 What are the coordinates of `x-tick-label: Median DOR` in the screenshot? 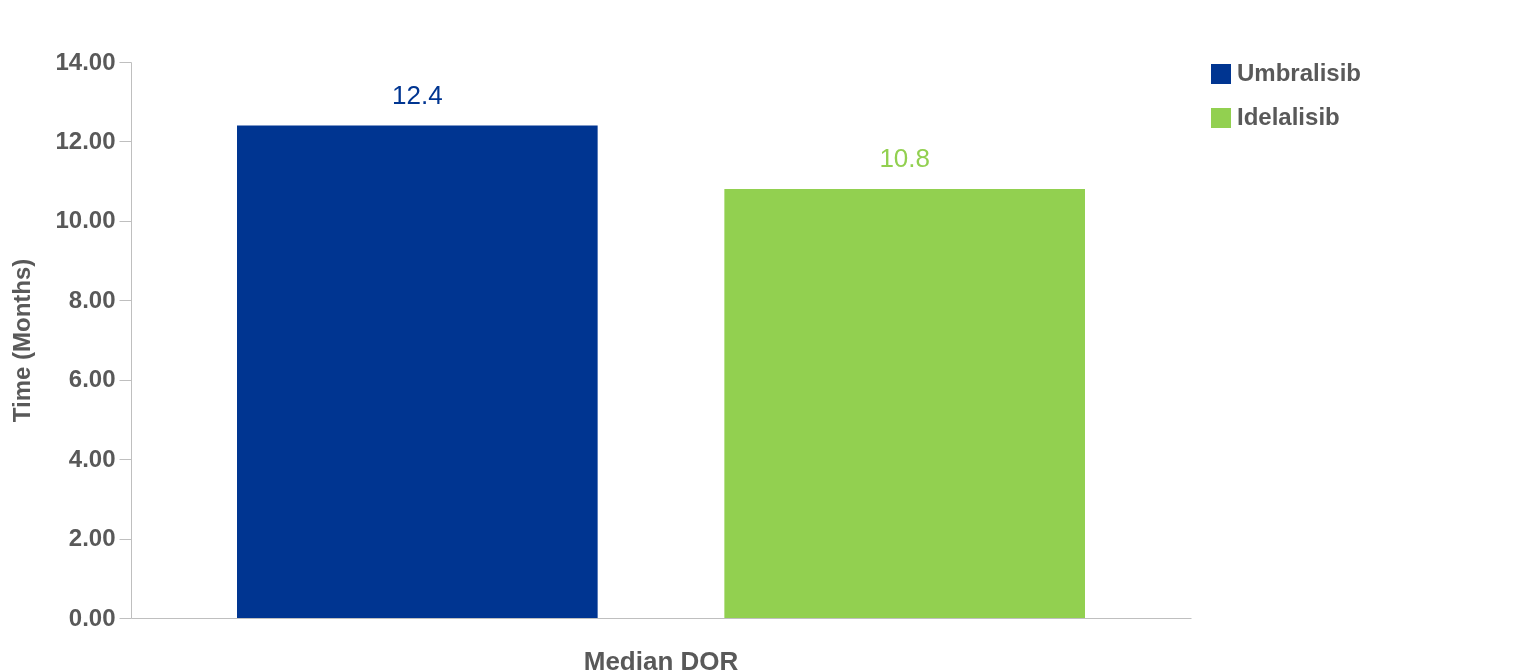 It's located at (661, 658).